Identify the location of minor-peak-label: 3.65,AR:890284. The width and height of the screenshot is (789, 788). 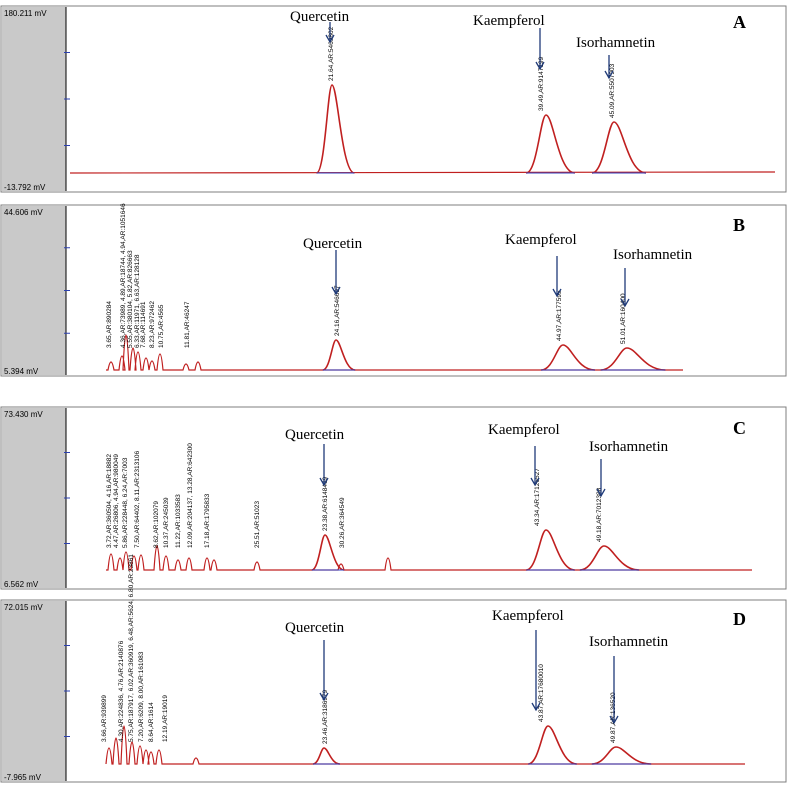
(109, 324).